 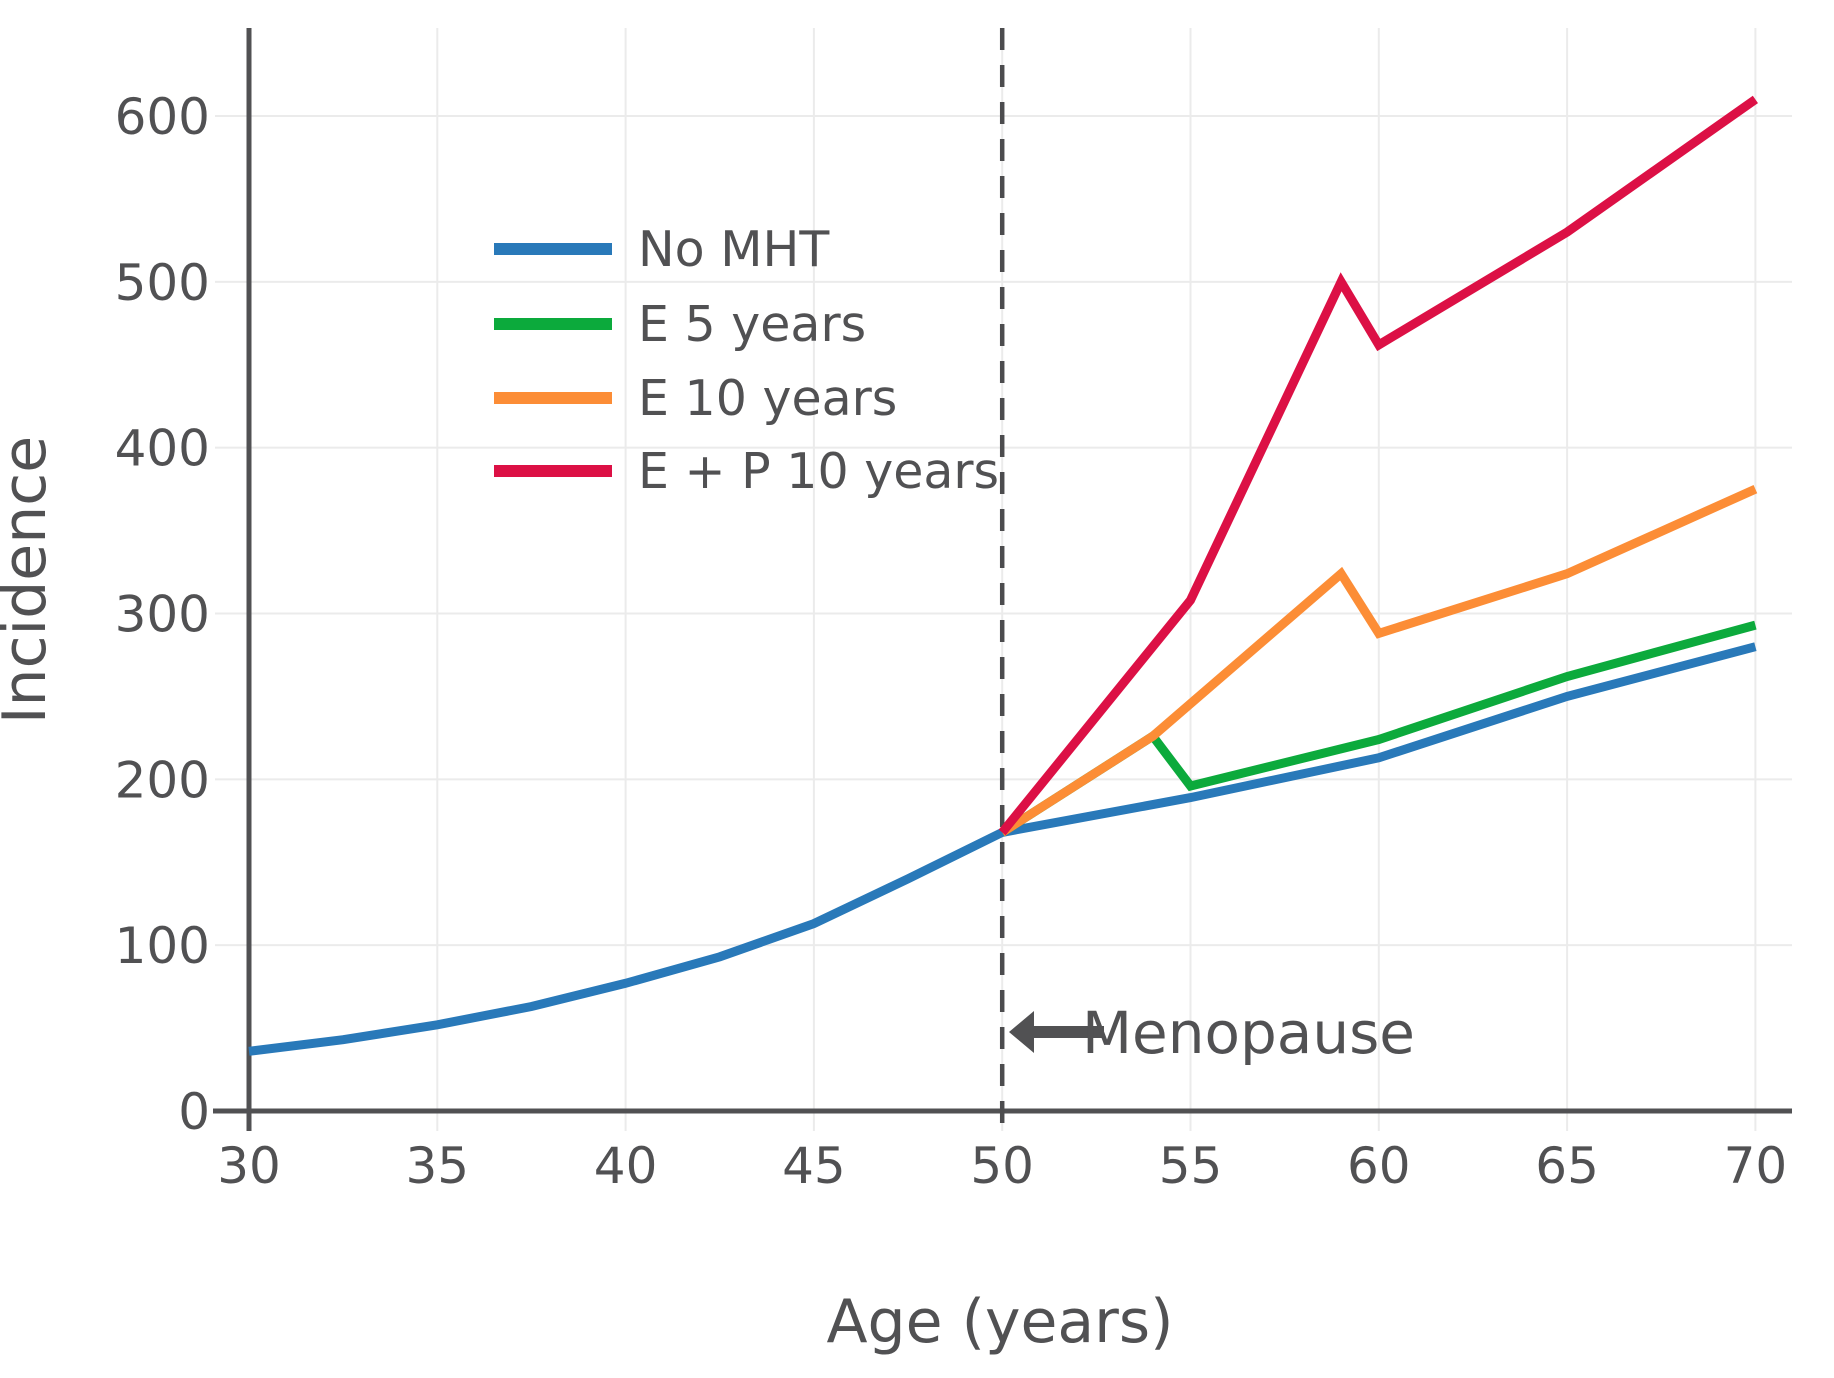 What do you see at coordinates (553, 249) in the screenshot?
I see `legend-swatch-no-mht` at bounding box center [553, 249].